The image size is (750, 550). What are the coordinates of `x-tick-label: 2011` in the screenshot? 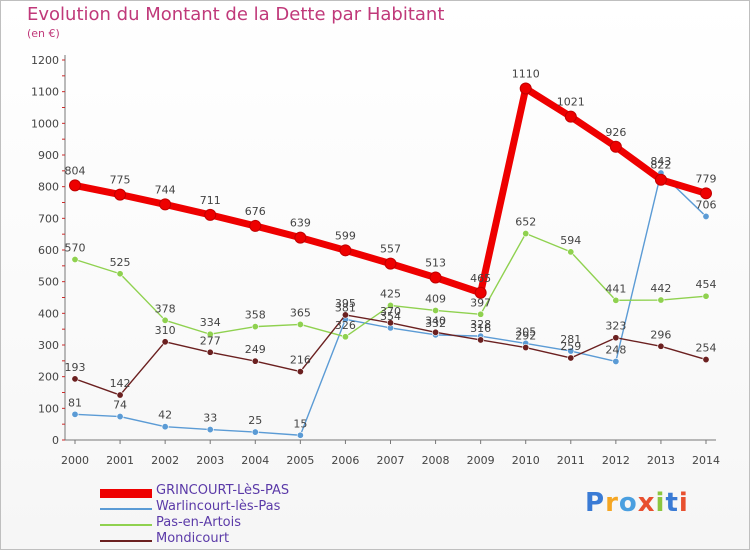 It's located at (571, 460).